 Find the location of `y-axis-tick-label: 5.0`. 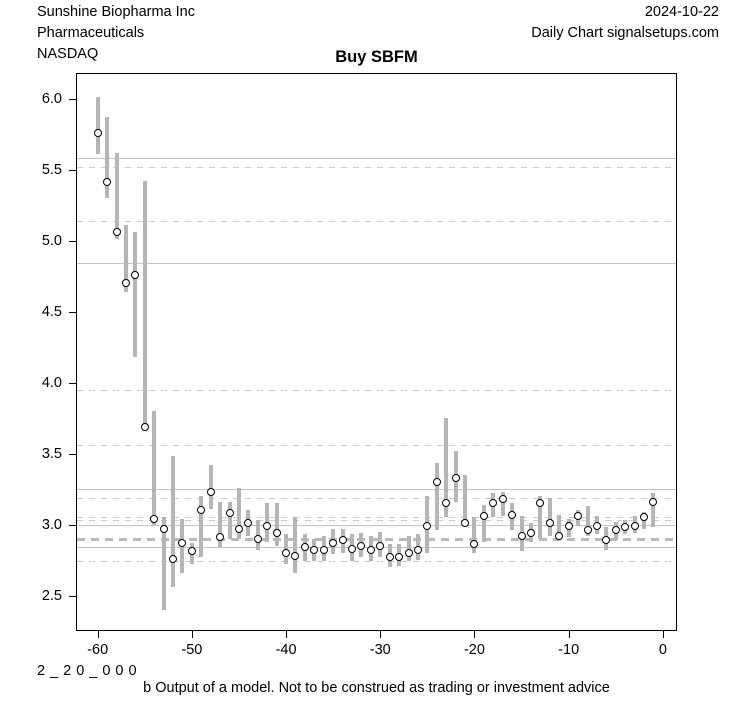

y-axis-tick-label: 5.0 is located at coordinates (51, 240).